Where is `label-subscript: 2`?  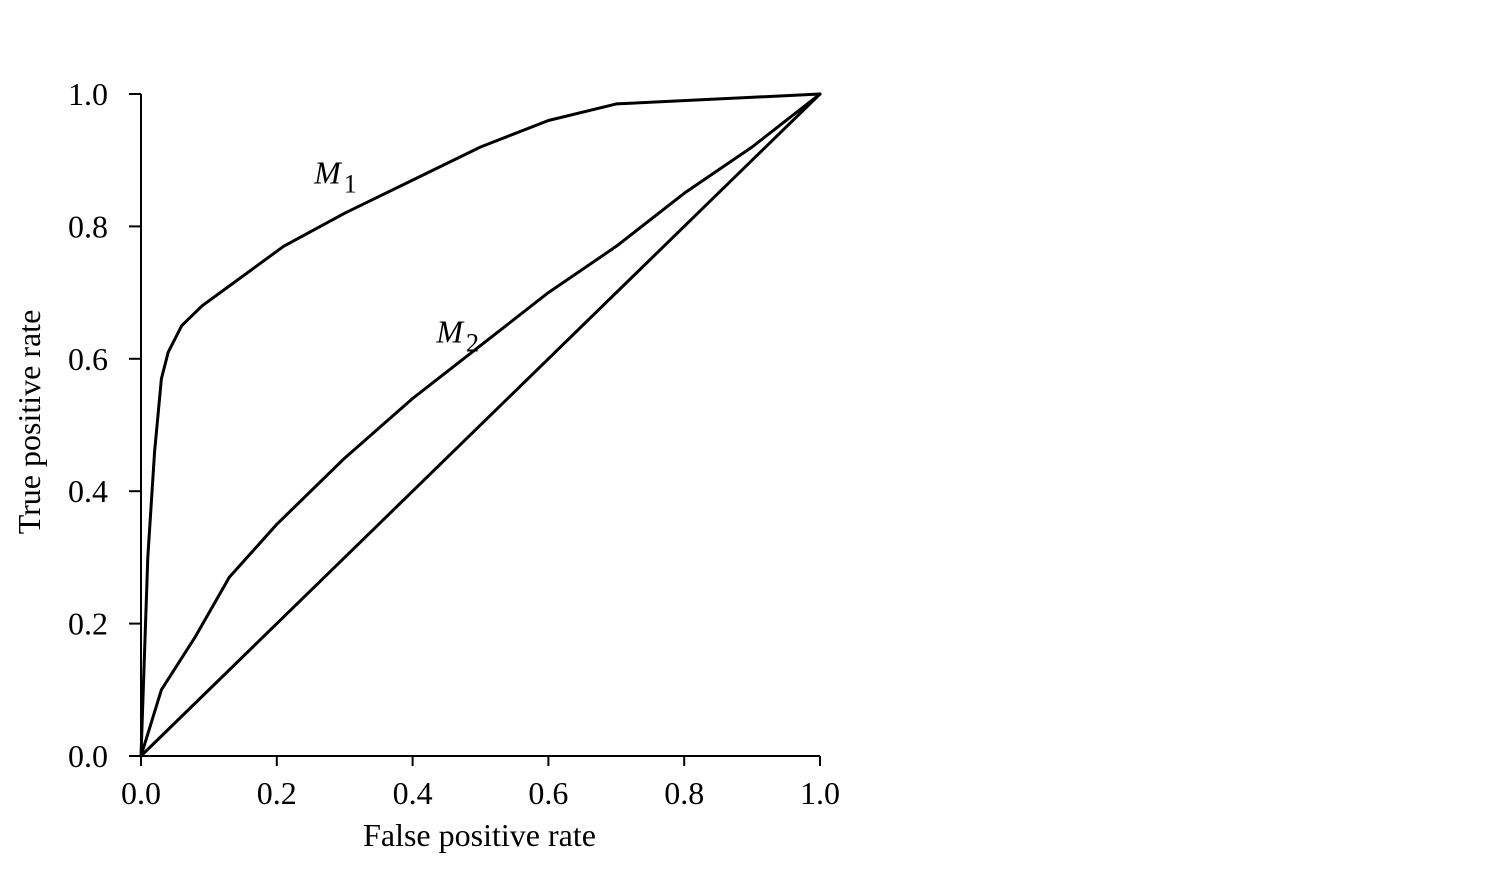 label-subscript: 2 is located at coordinates (472, 342).